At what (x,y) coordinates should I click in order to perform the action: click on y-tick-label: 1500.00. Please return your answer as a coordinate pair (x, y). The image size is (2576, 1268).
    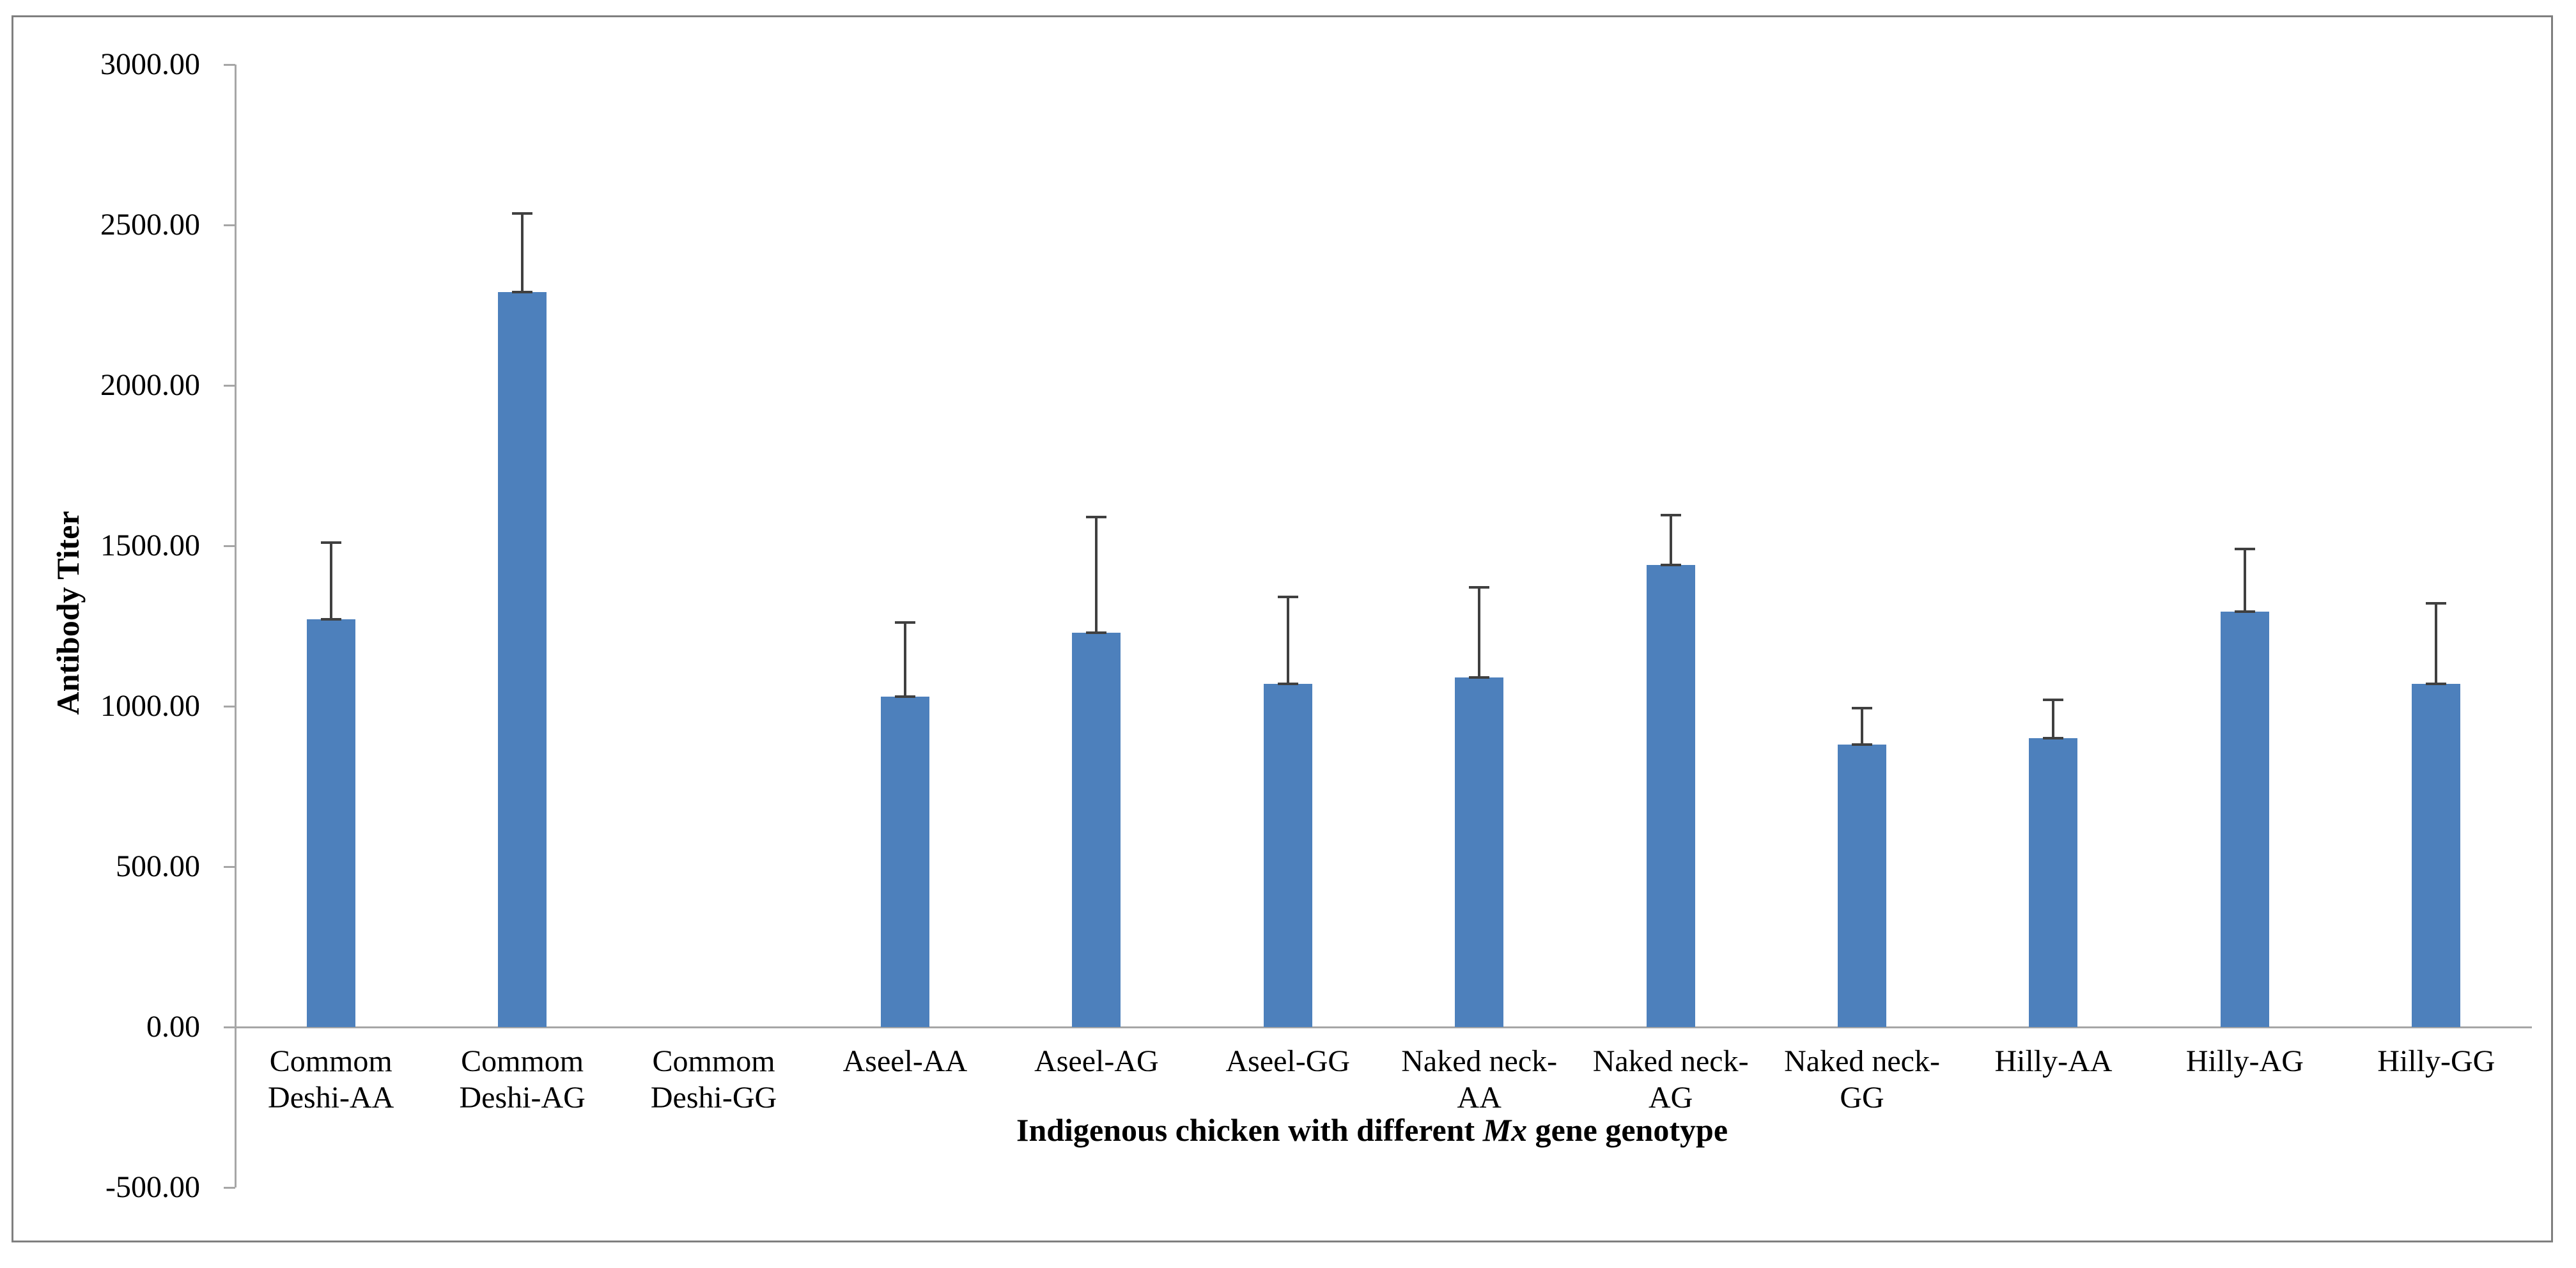
    Looking at the image, I should click on (150, 545).